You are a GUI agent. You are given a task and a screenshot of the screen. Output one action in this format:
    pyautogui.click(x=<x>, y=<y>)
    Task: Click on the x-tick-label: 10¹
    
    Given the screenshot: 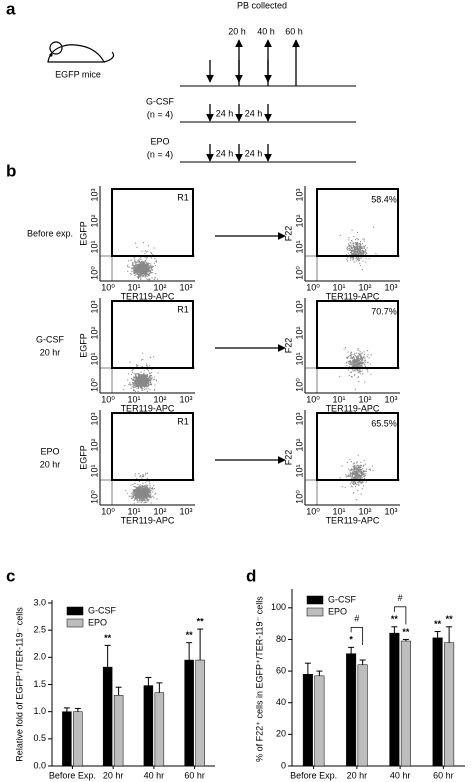 What is the action you would take?
    pyautogui.click(x=338, y=287)
    